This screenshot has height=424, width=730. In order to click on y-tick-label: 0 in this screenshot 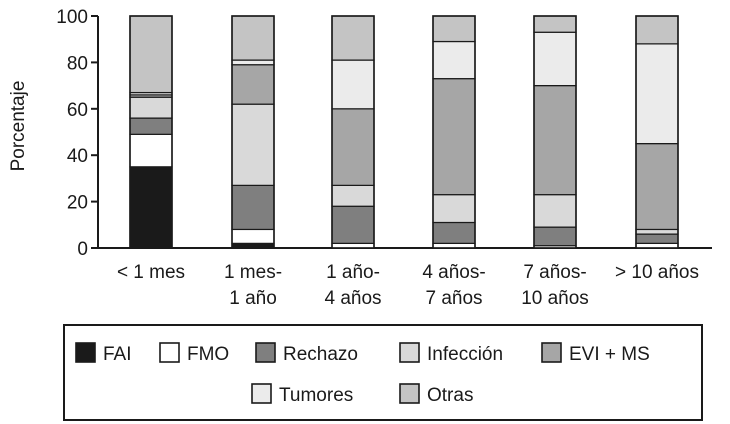, I will do `click(82, 249)`.